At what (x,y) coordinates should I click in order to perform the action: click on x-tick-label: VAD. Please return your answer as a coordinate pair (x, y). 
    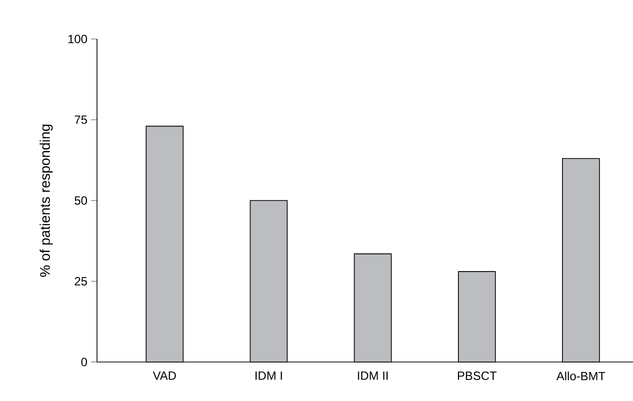
    Looking at the image, I should click on (164, 376).